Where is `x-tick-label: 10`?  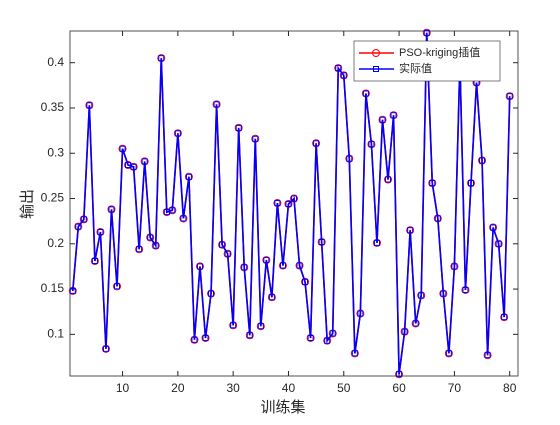 x-tick-label: 10 is located at coordinates (123, 388).